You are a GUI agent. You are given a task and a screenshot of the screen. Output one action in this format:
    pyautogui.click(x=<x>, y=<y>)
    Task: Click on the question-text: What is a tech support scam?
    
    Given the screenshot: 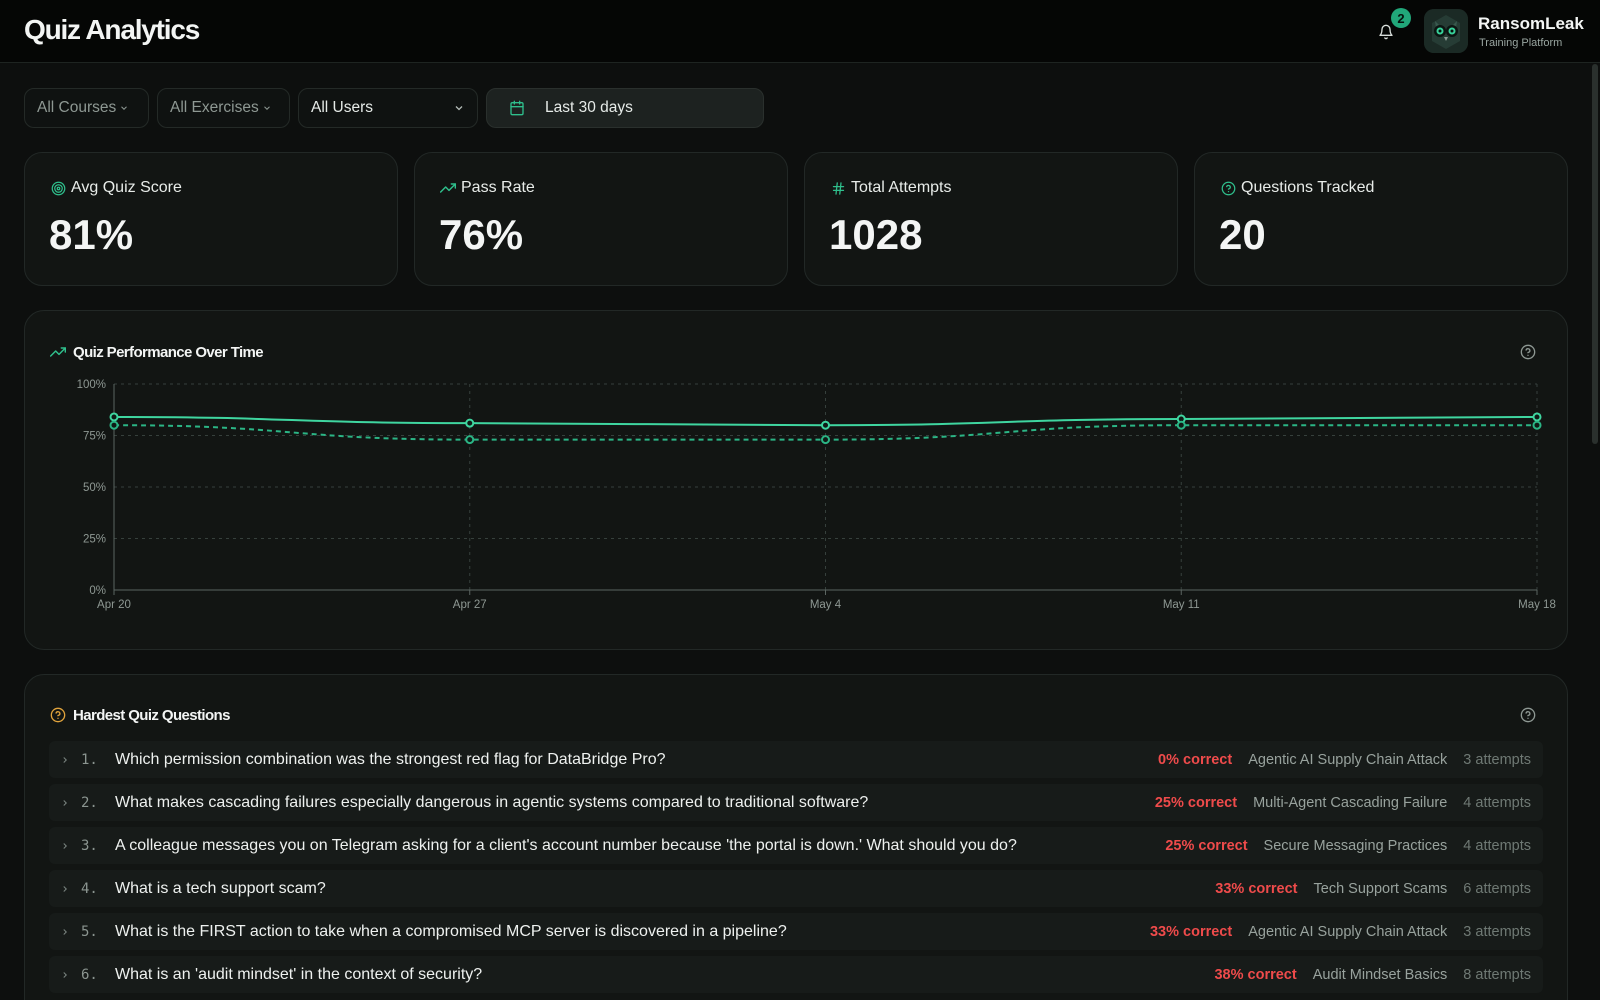 What is the action you would take?
    pyautogui.click(x=220, y=888)
    